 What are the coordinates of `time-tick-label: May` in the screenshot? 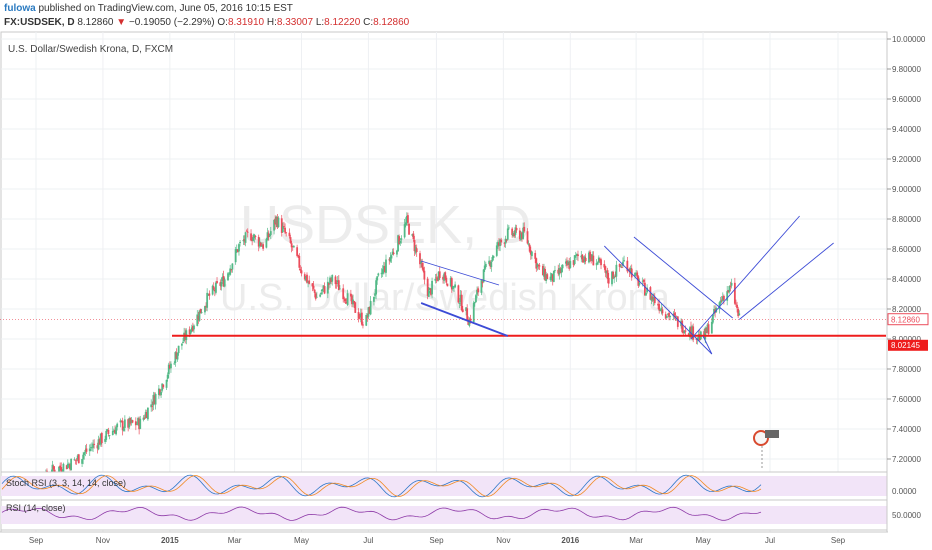 It's located at (702, 540).